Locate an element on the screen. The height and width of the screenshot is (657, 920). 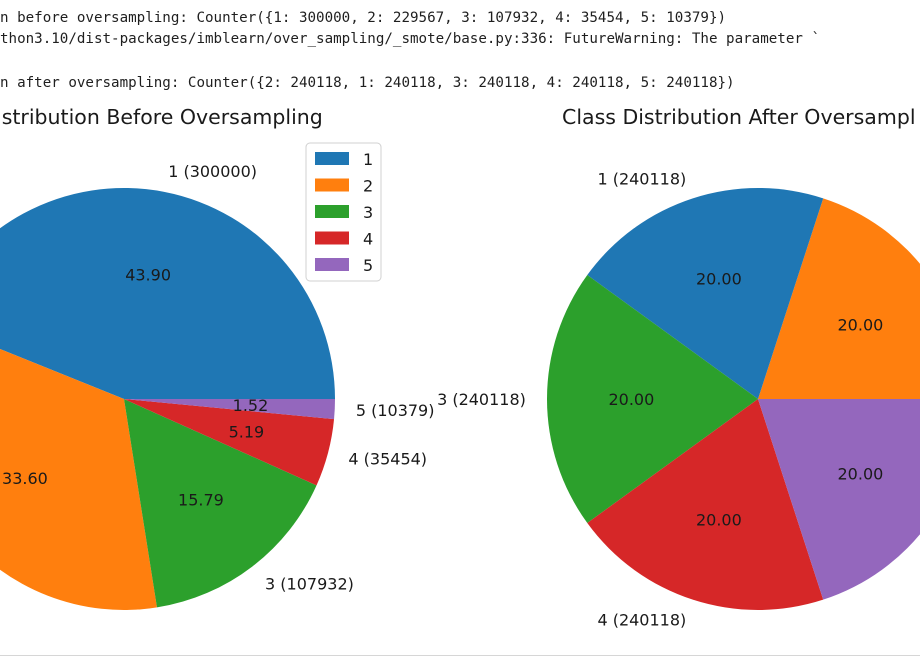
legend-label: 1 is located at coordinates (368, 159).